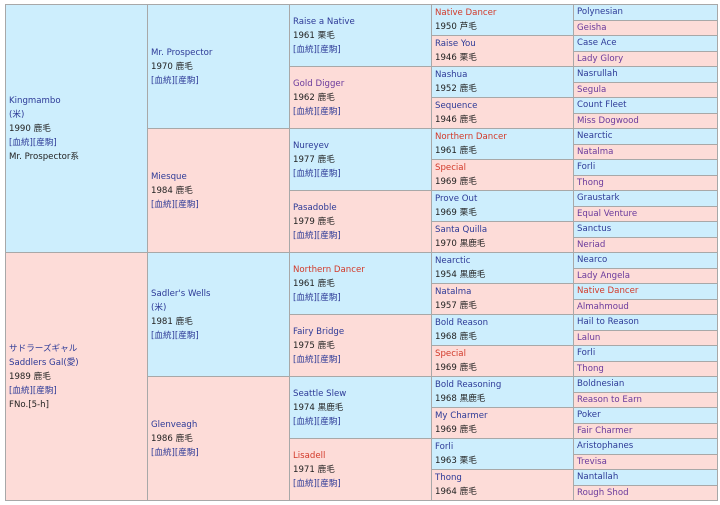  What do you see at coordinates (609, 399) in the screenshot?
I see `horse-name-link: Reason to Earn` at bounding box center [609, 399].